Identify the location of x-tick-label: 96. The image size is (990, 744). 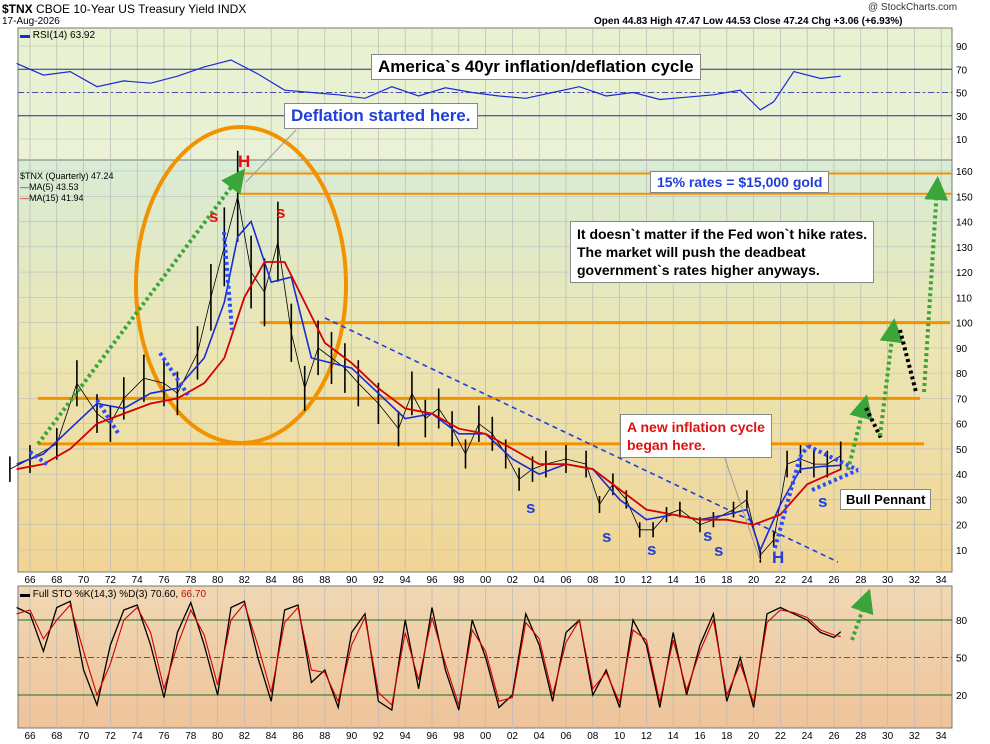
(432, 736).